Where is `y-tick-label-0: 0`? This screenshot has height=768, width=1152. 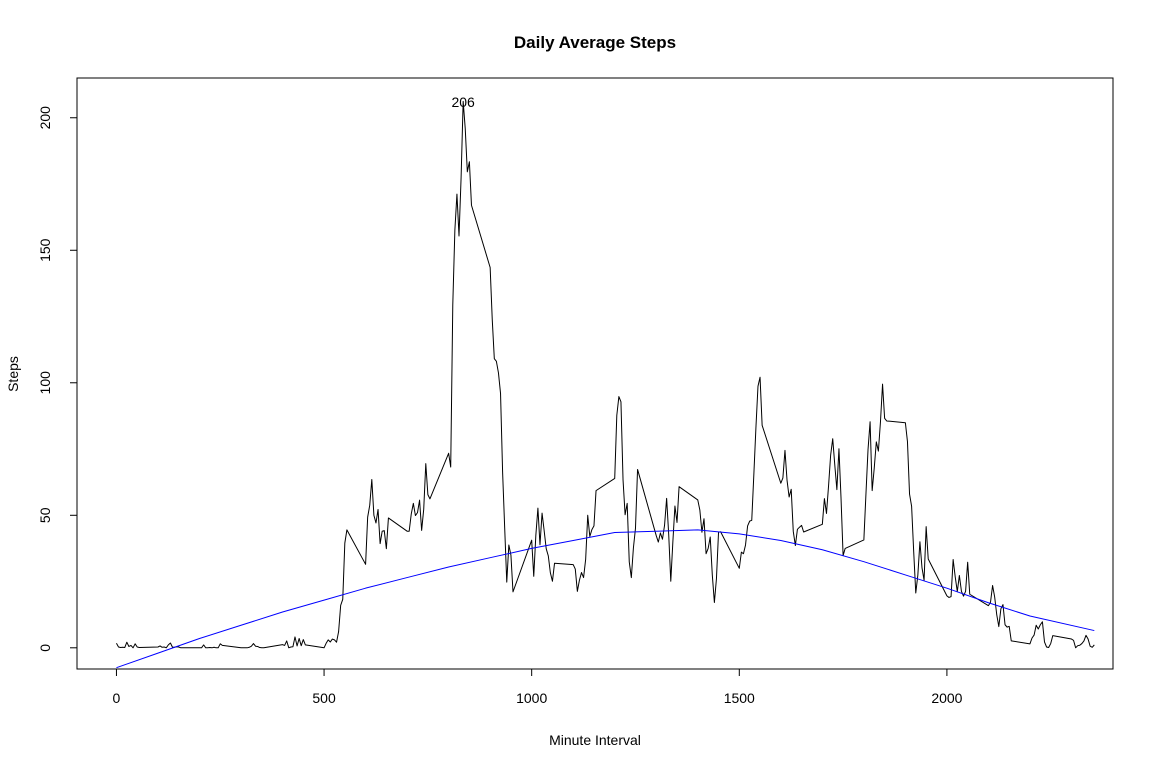 y-tick-label-0: 0 is located at coordinates (45, 648).